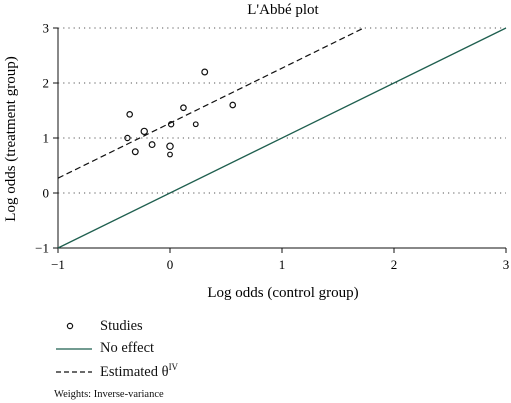 This screenshot has height=403, width=511. Describe the element at coordinates (134, 371) in the screenshot. I see `legend-label-estimated-text: Estimated θ` at that location.